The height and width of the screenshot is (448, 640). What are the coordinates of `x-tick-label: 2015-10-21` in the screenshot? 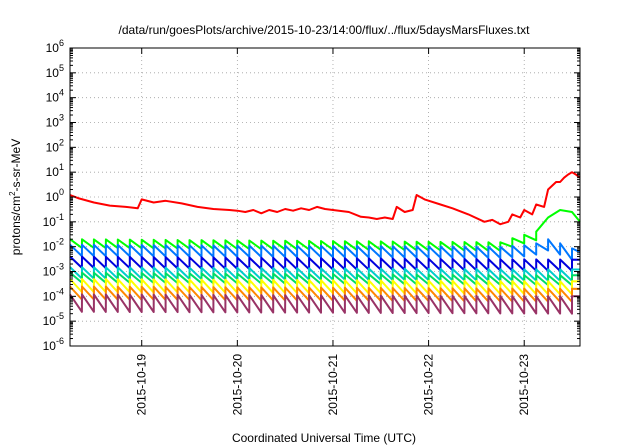 It's located at (333, 385).